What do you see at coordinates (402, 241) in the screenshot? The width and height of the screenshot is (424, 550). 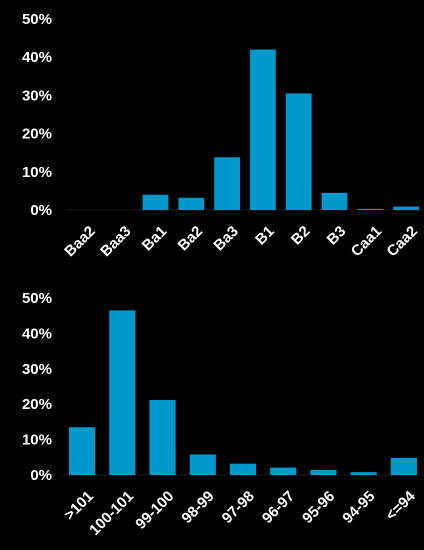 I see `x-tick-label: Caa2` at bounding box center [402, 241].